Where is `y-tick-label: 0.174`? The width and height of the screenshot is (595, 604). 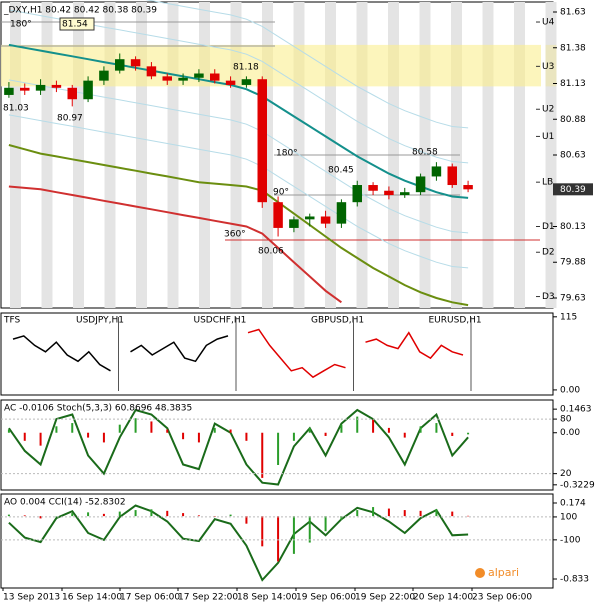
y-tick-label: 0.174 is located at coordinates (573, 503).